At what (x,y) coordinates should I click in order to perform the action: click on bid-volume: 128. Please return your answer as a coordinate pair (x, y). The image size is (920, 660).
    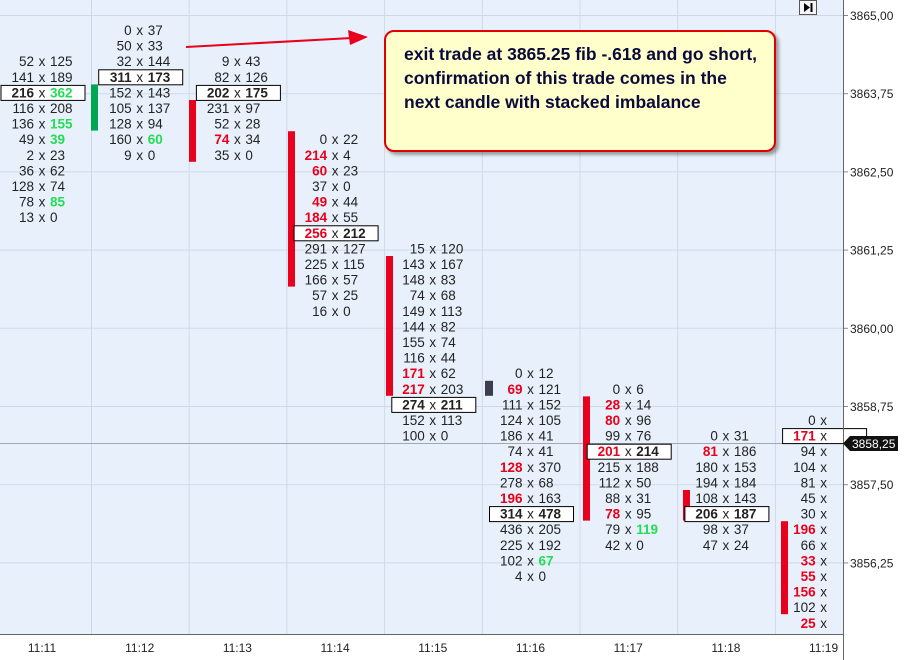
    Looking at the image, I should click on (22, 186).